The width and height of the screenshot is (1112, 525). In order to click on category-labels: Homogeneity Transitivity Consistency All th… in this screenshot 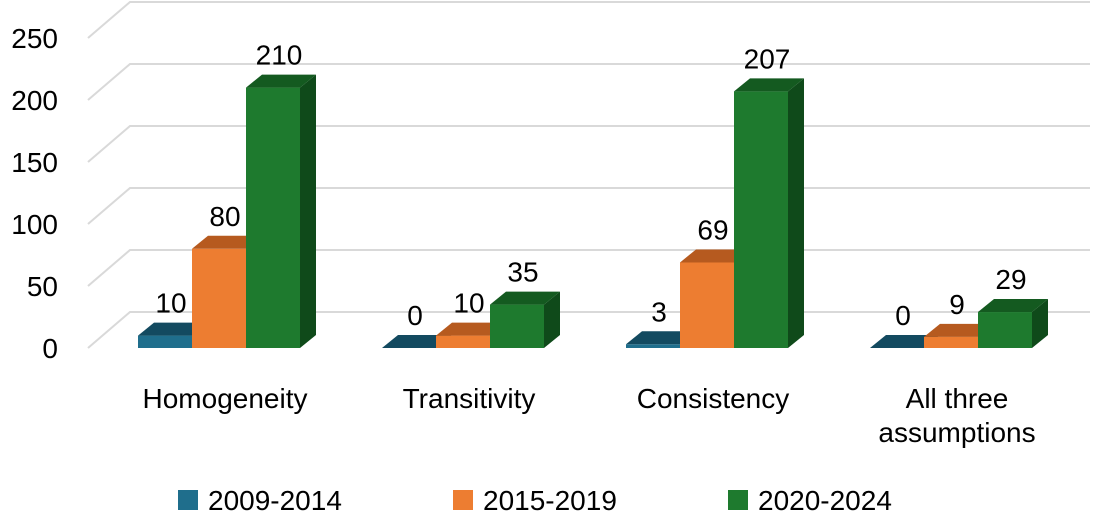, I will do `click(589, 415)`.